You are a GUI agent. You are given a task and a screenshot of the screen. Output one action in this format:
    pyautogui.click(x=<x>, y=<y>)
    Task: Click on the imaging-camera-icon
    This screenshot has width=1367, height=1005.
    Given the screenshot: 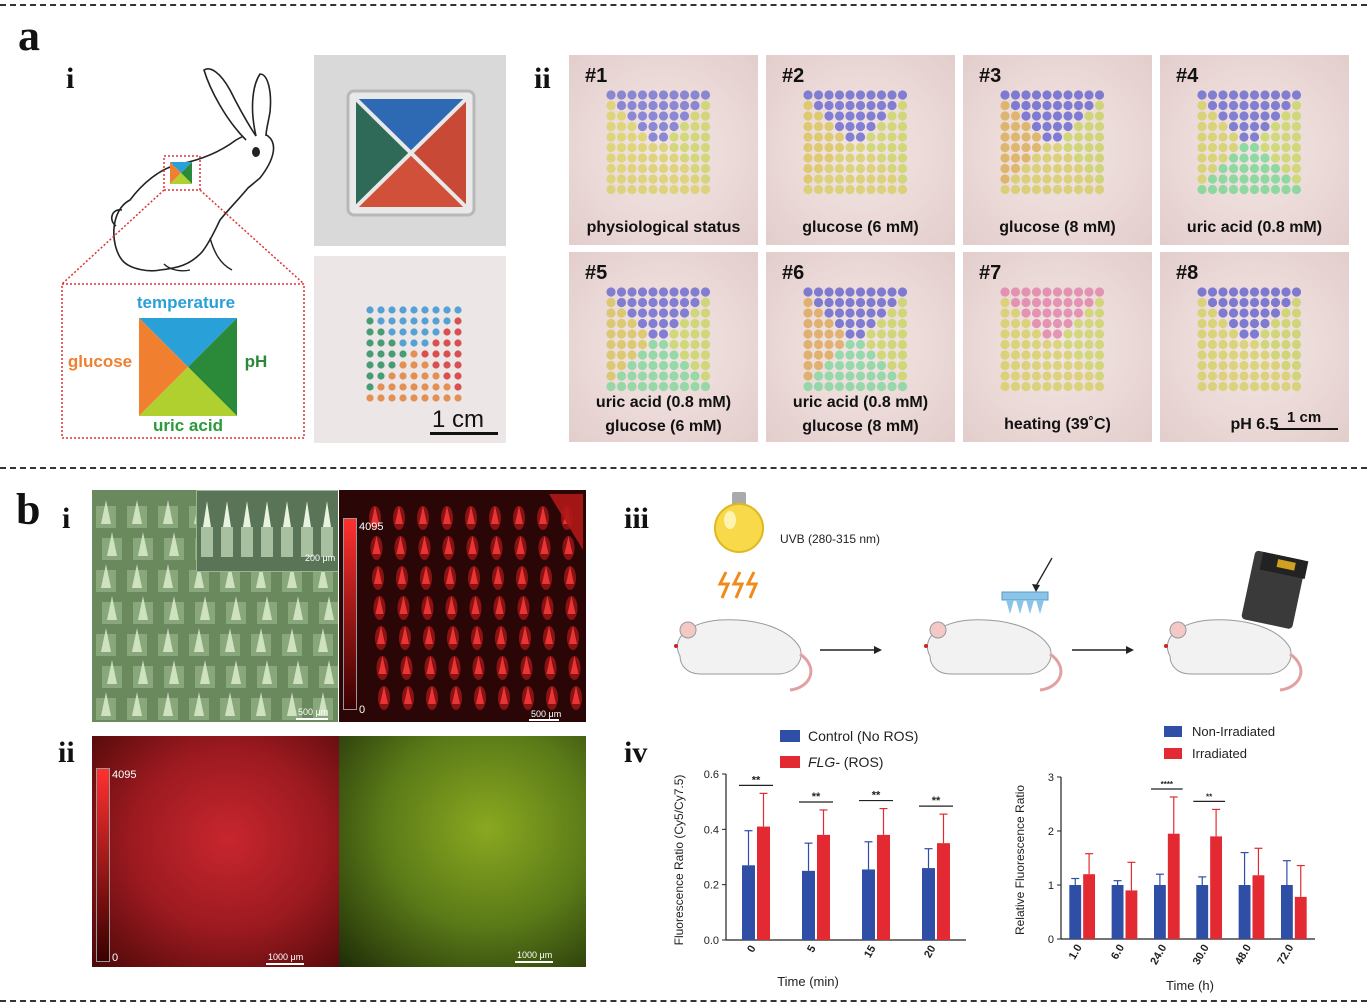 What is the action you would take?
    pyautogui.click(x=1275, y=589)
    